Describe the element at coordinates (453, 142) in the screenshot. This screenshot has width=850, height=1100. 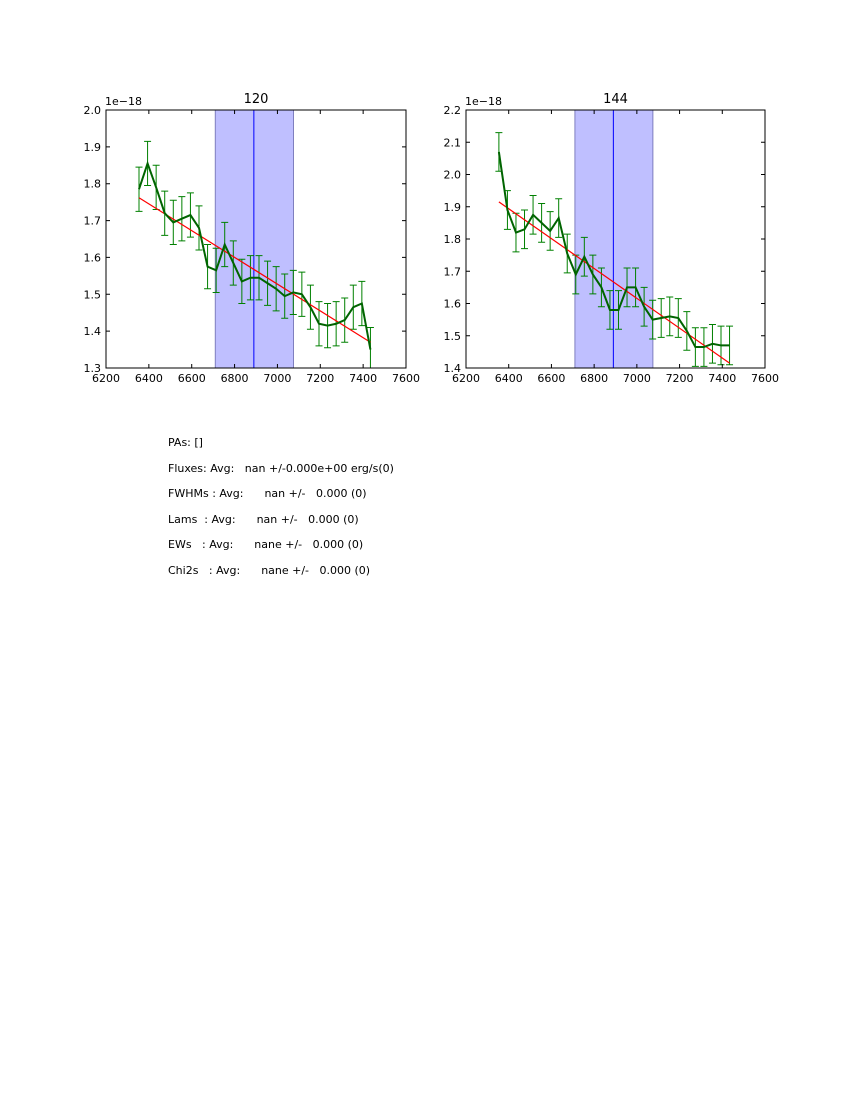
I see `y-tick-label: 2.1` at that location.